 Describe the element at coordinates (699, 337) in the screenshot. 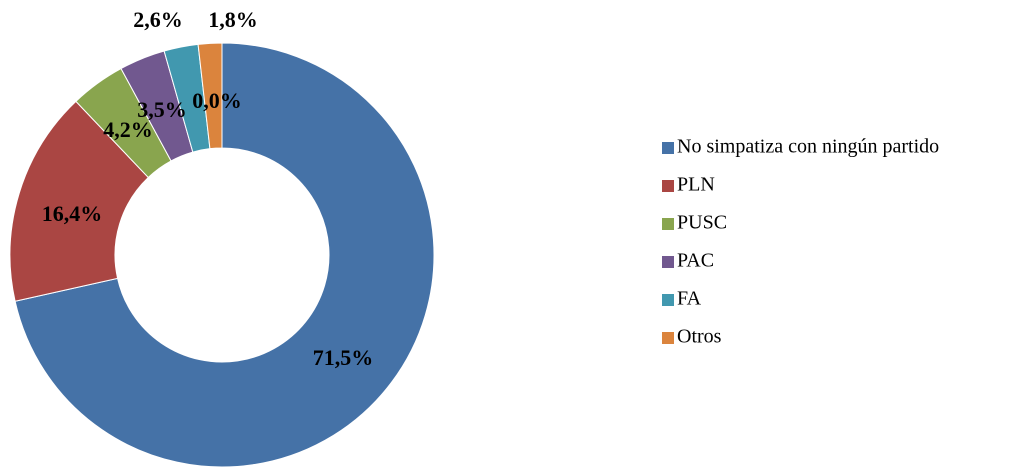

I see `legend-label: Otros` at that location.